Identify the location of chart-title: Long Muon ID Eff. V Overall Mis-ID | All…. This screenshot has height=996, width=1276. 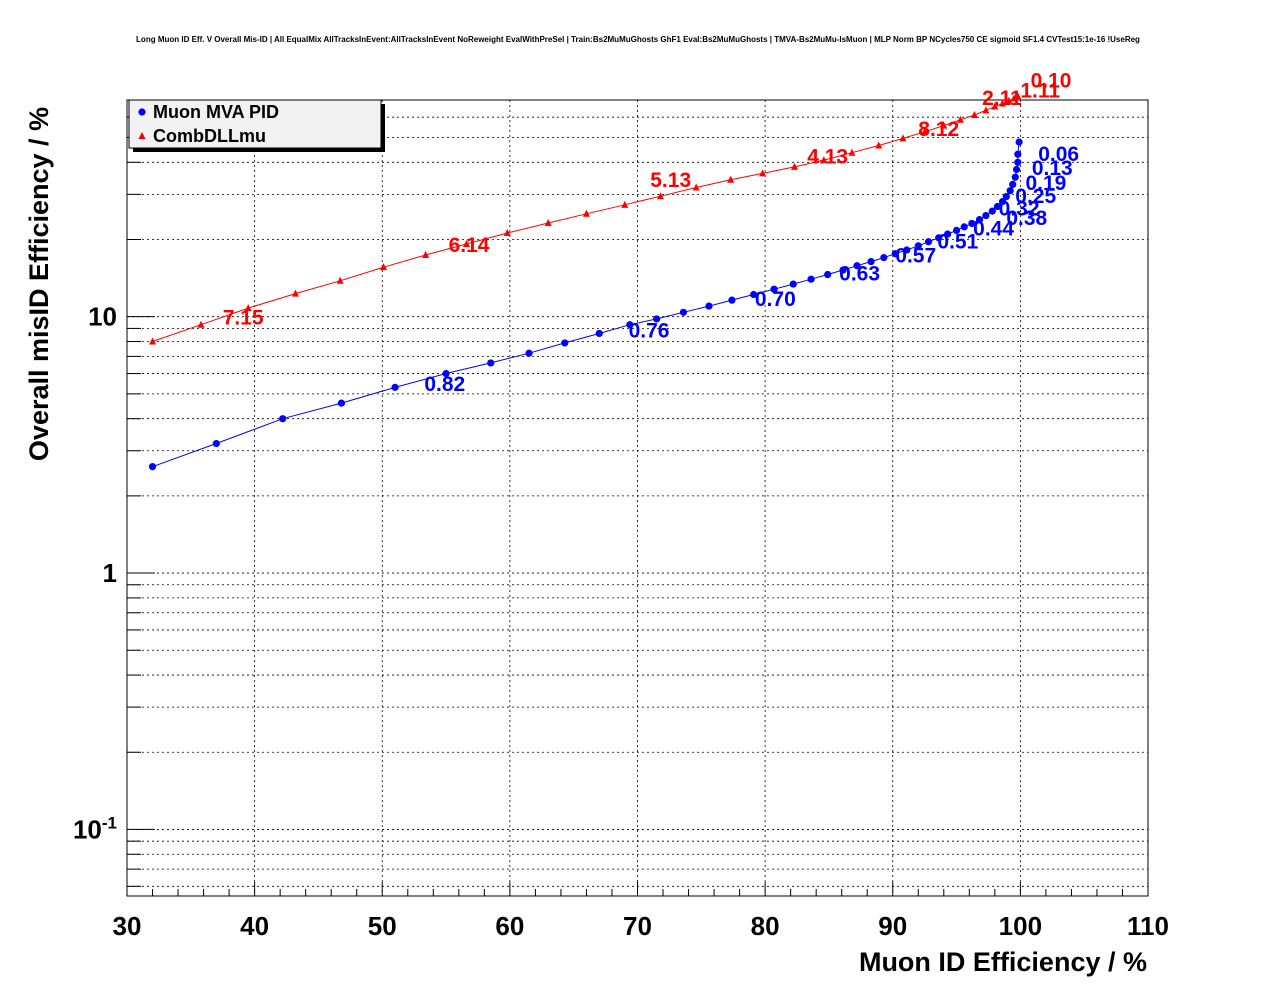
(638, 39).